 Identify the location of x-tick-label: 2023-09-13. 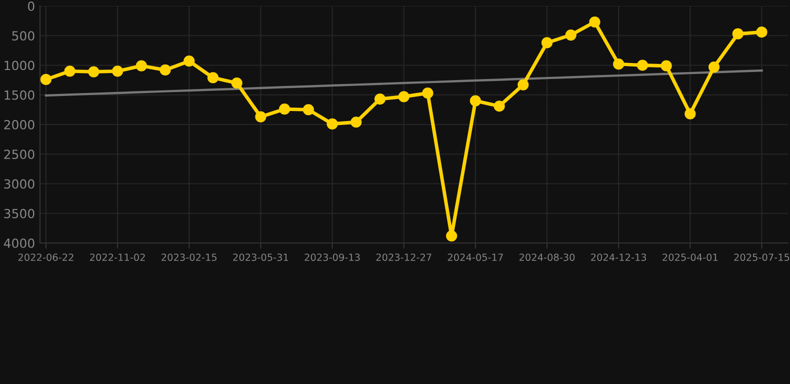
(332, 257).